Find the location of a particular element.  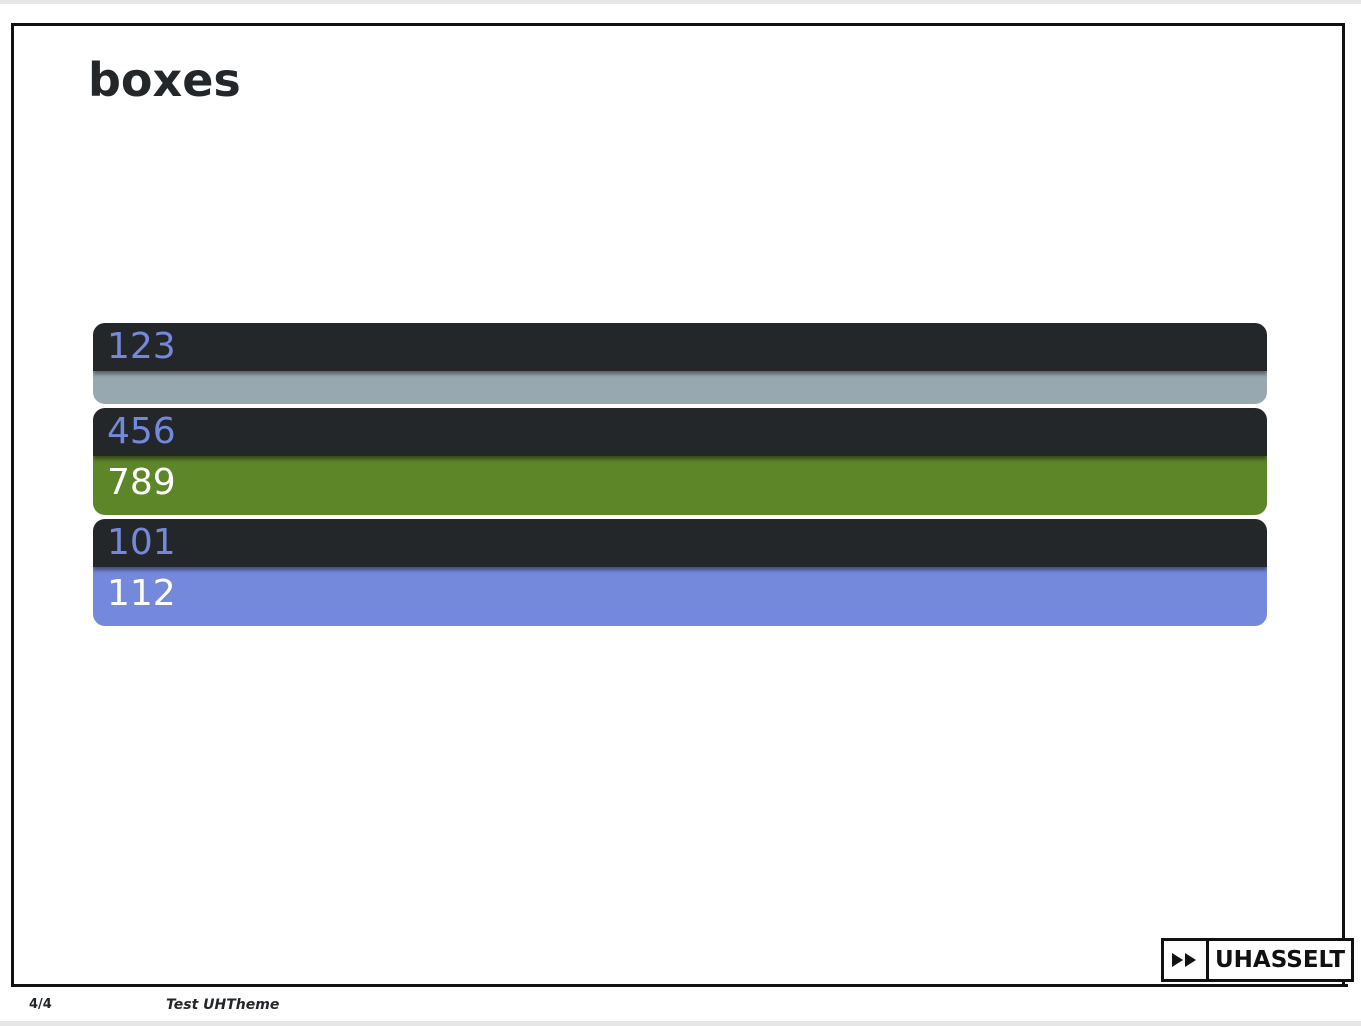

block-box-1: 123 is located at coordinates (680, 363).